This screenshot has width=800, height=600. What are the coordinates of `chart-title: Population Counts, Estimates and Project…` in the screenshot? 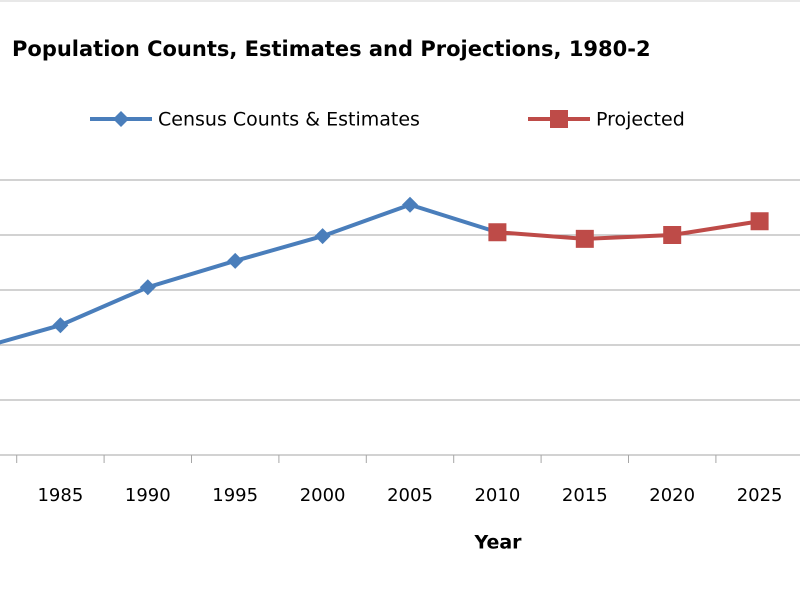 It's located at (331, 49).